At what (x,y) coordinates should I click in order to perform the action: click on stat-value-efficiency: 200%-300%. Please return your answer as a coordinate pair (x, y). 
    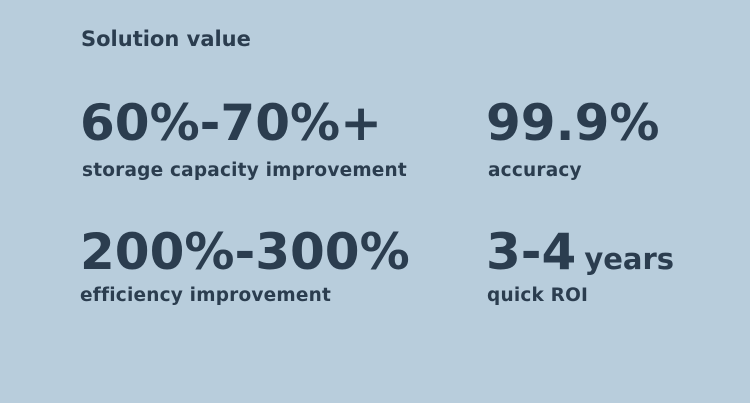
    Looking at the image, I should click on (245, 252).